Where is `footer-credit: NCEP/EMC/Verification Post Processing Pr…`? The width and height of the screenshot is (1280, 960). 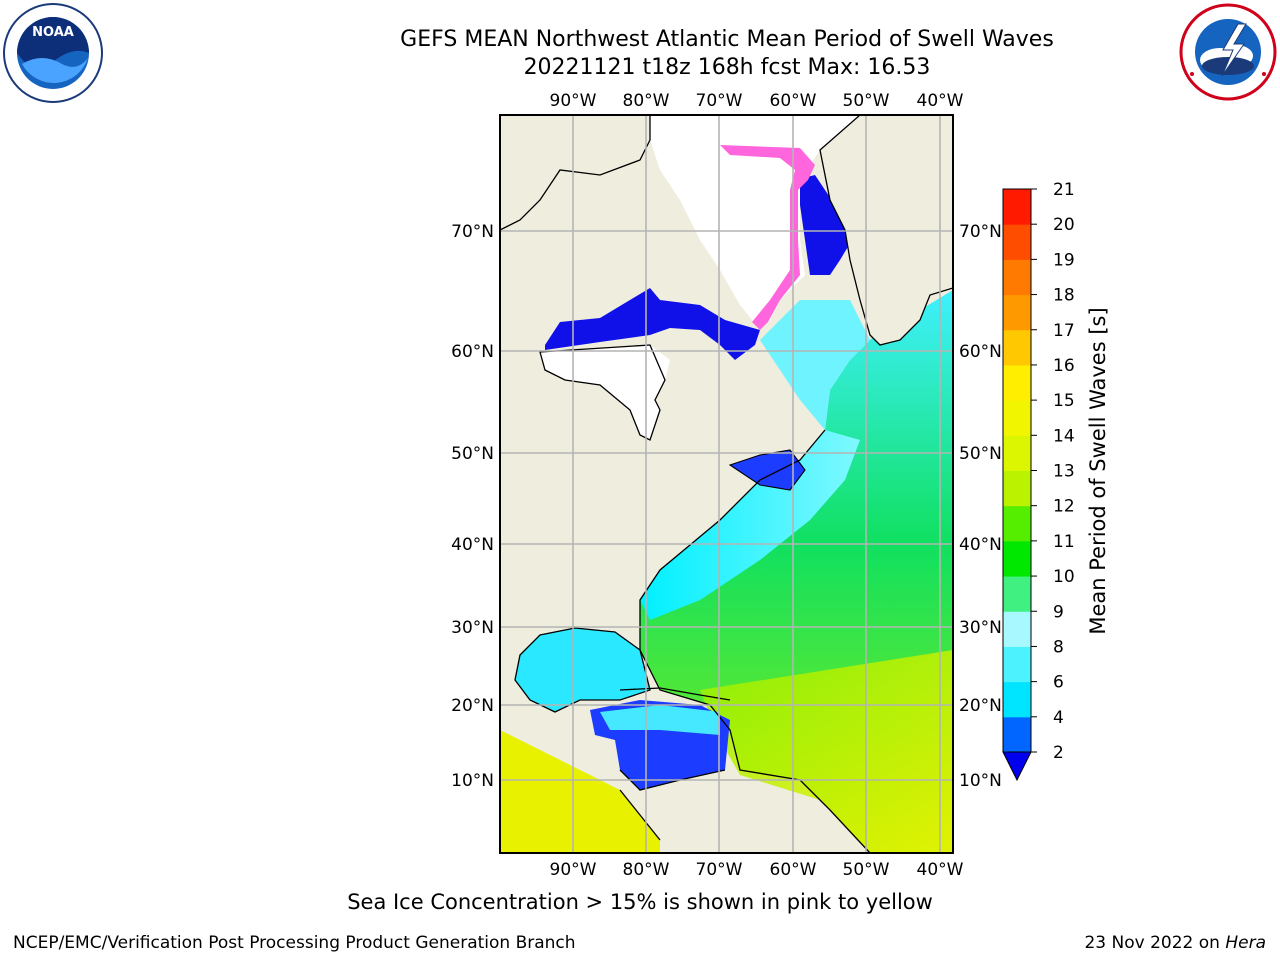 footer-credit: NCEP/EMC/Verification Post Processing Pr… is located at coordinates (294, 943).